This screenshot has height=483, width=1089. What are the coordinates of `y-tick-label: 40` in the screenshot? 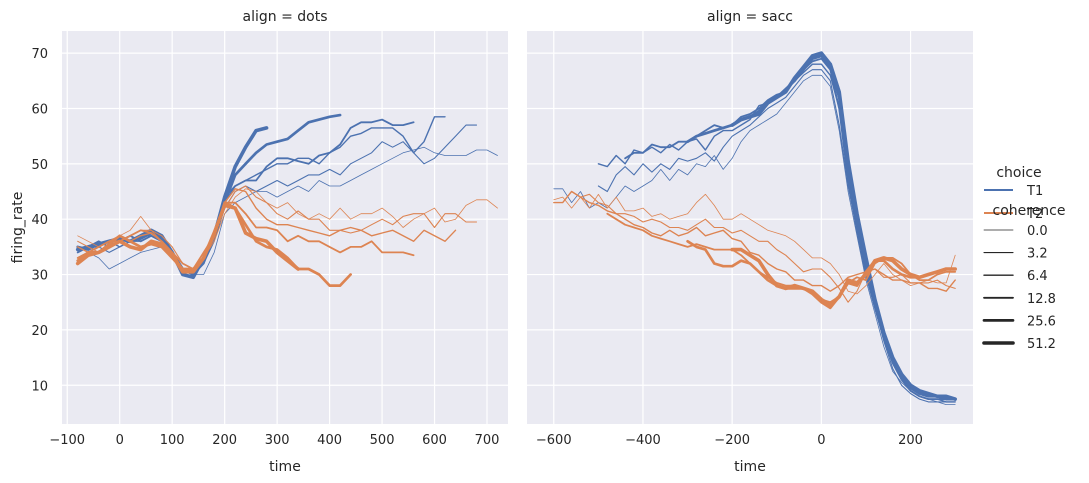 It's located at (39, 220).